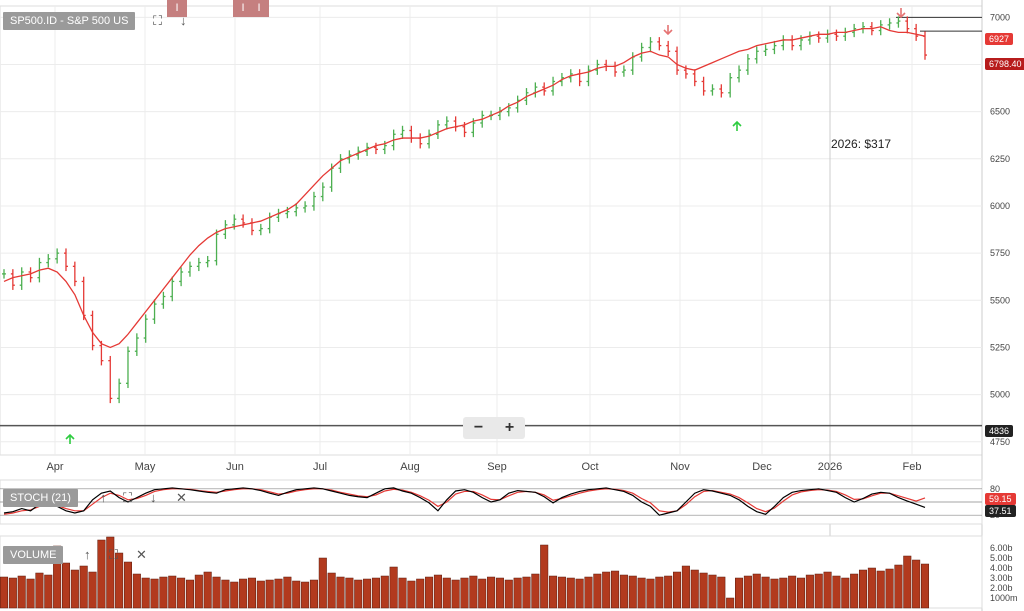  I want to click on stochastic-panel: 205080, so click(500, 502).